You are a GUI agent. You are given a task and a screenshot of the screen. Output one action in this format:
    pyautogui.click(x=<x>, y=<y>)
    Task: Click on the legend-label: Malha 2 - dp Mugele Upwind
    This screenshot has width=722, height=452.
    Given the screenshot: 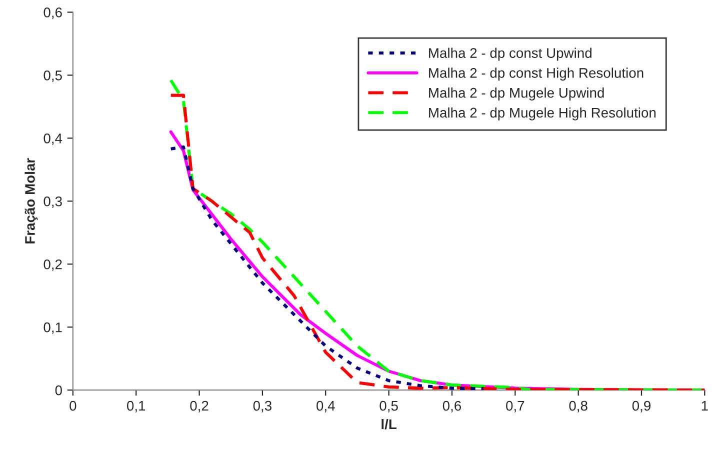 What is the action you would take?
    pyautogui.click(x=516, y=94)
    